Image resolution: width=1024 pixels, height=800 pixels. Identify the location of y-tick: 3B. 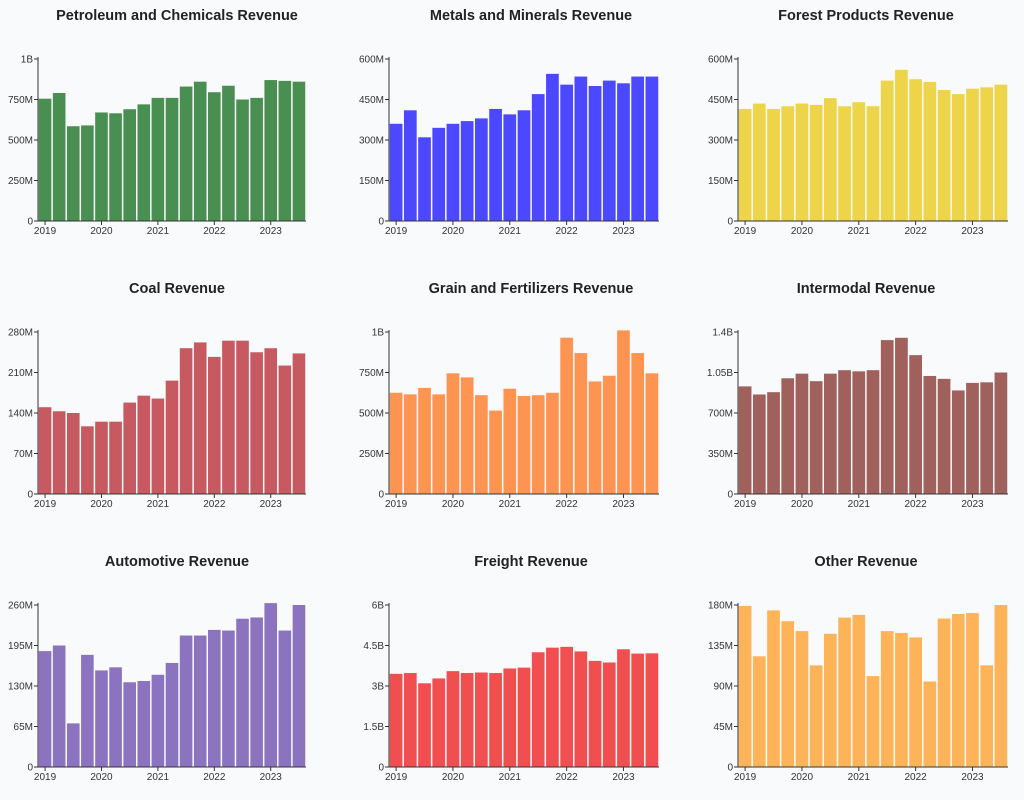
(380, 687).